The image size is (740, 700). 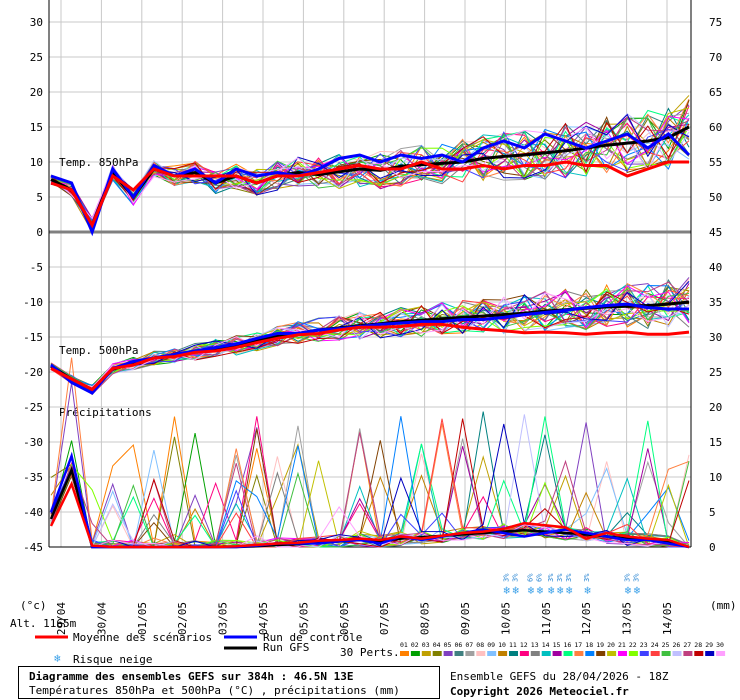 What do you see at coordinates (568, 645) in the screenshot?
I see `member-number: 16` at bounding box center [568, 645].